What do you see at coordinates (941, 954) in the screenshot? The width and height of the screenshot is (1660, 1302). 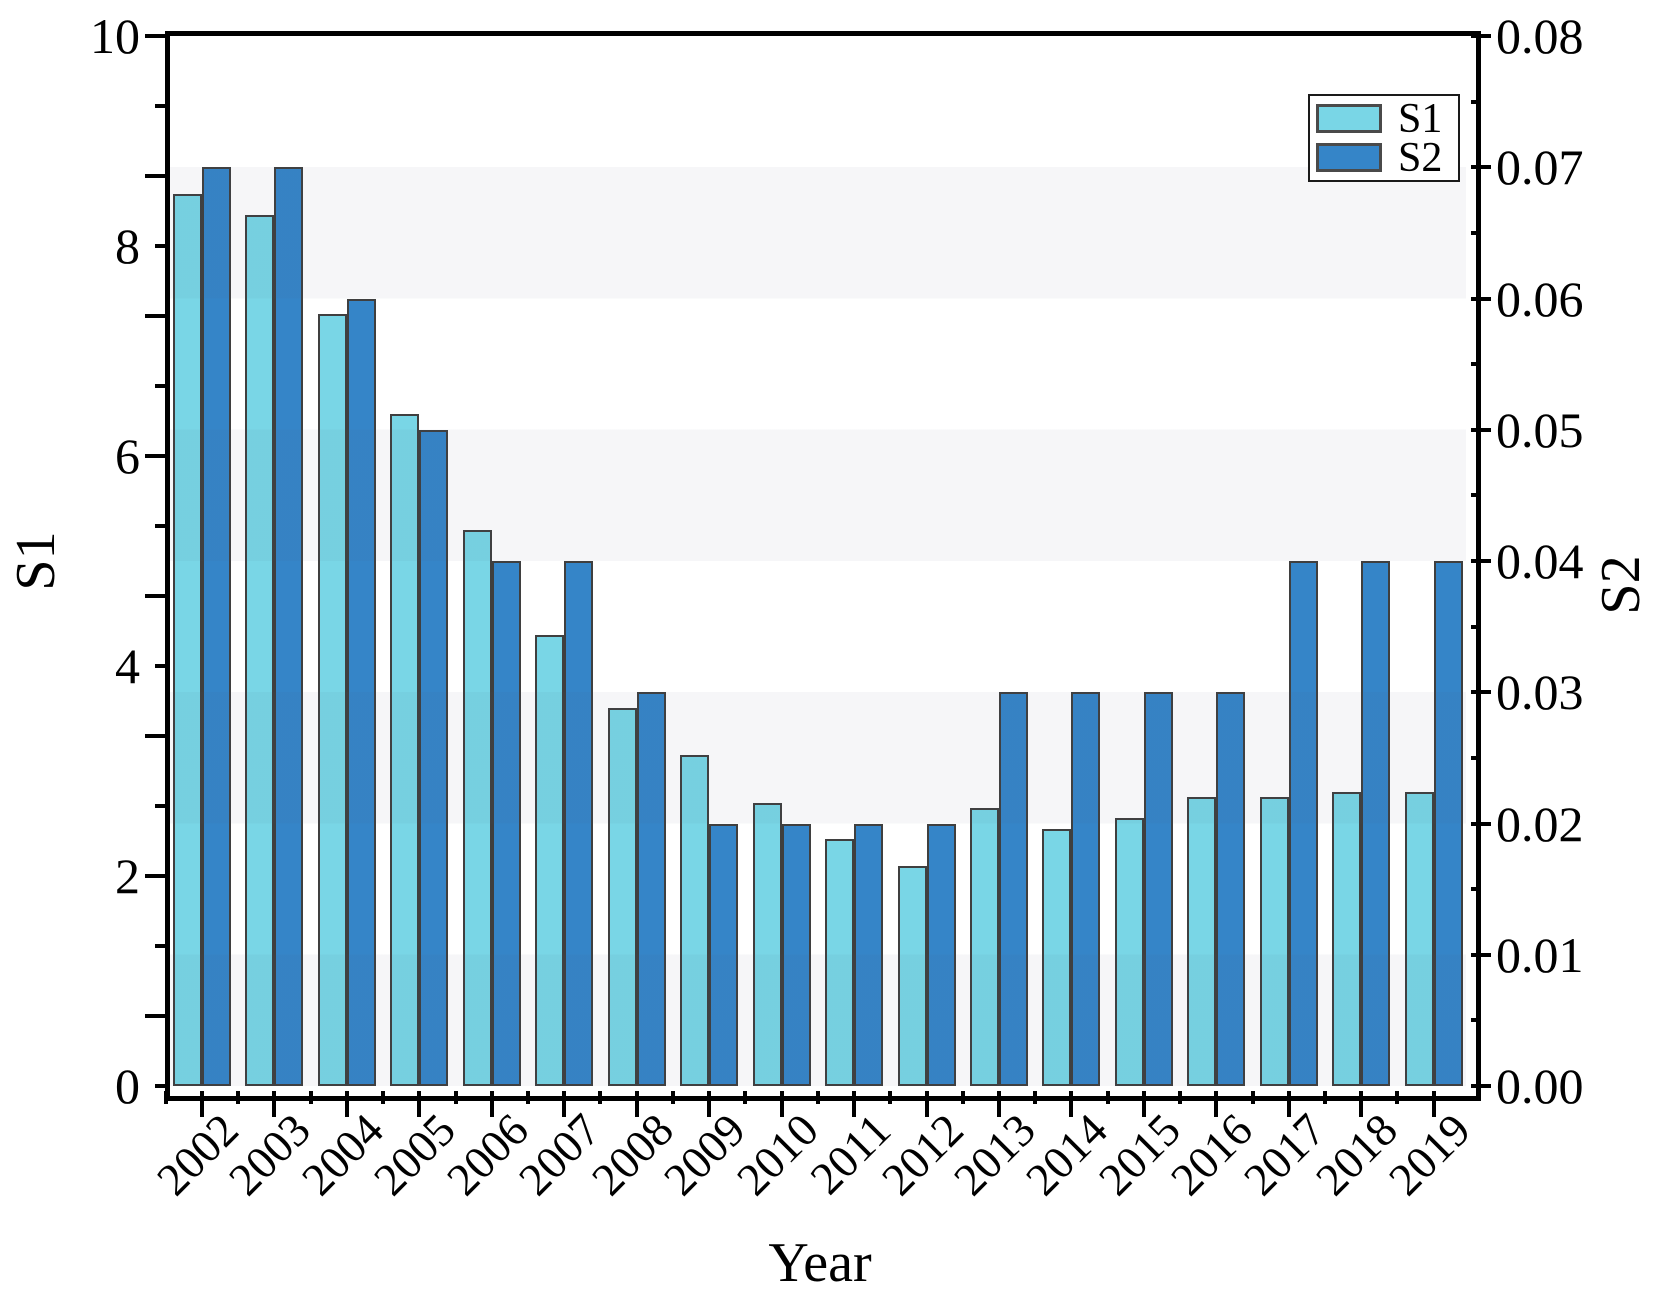 I see `bar-s2-2012` at bounding box center [941, 954].